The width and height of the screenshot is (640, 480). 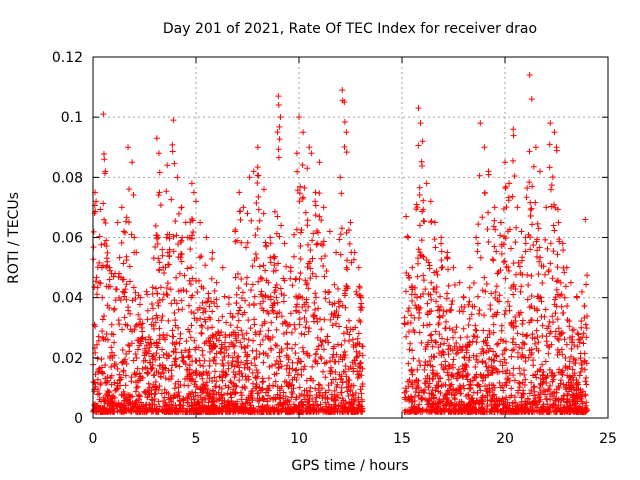 What do you see at coordinates (67, 239) in the screenshot?
I see `y-tick-label: 0.06` at bounding box center [67, 239].